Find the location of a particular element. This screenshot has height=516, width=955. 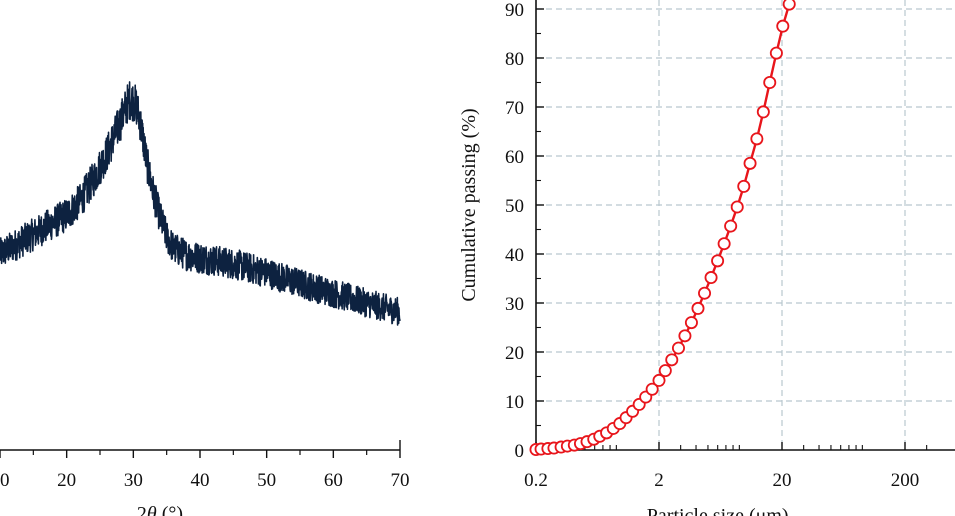

psd-y-tick-label: 50 is located at coordinates (514, 206).